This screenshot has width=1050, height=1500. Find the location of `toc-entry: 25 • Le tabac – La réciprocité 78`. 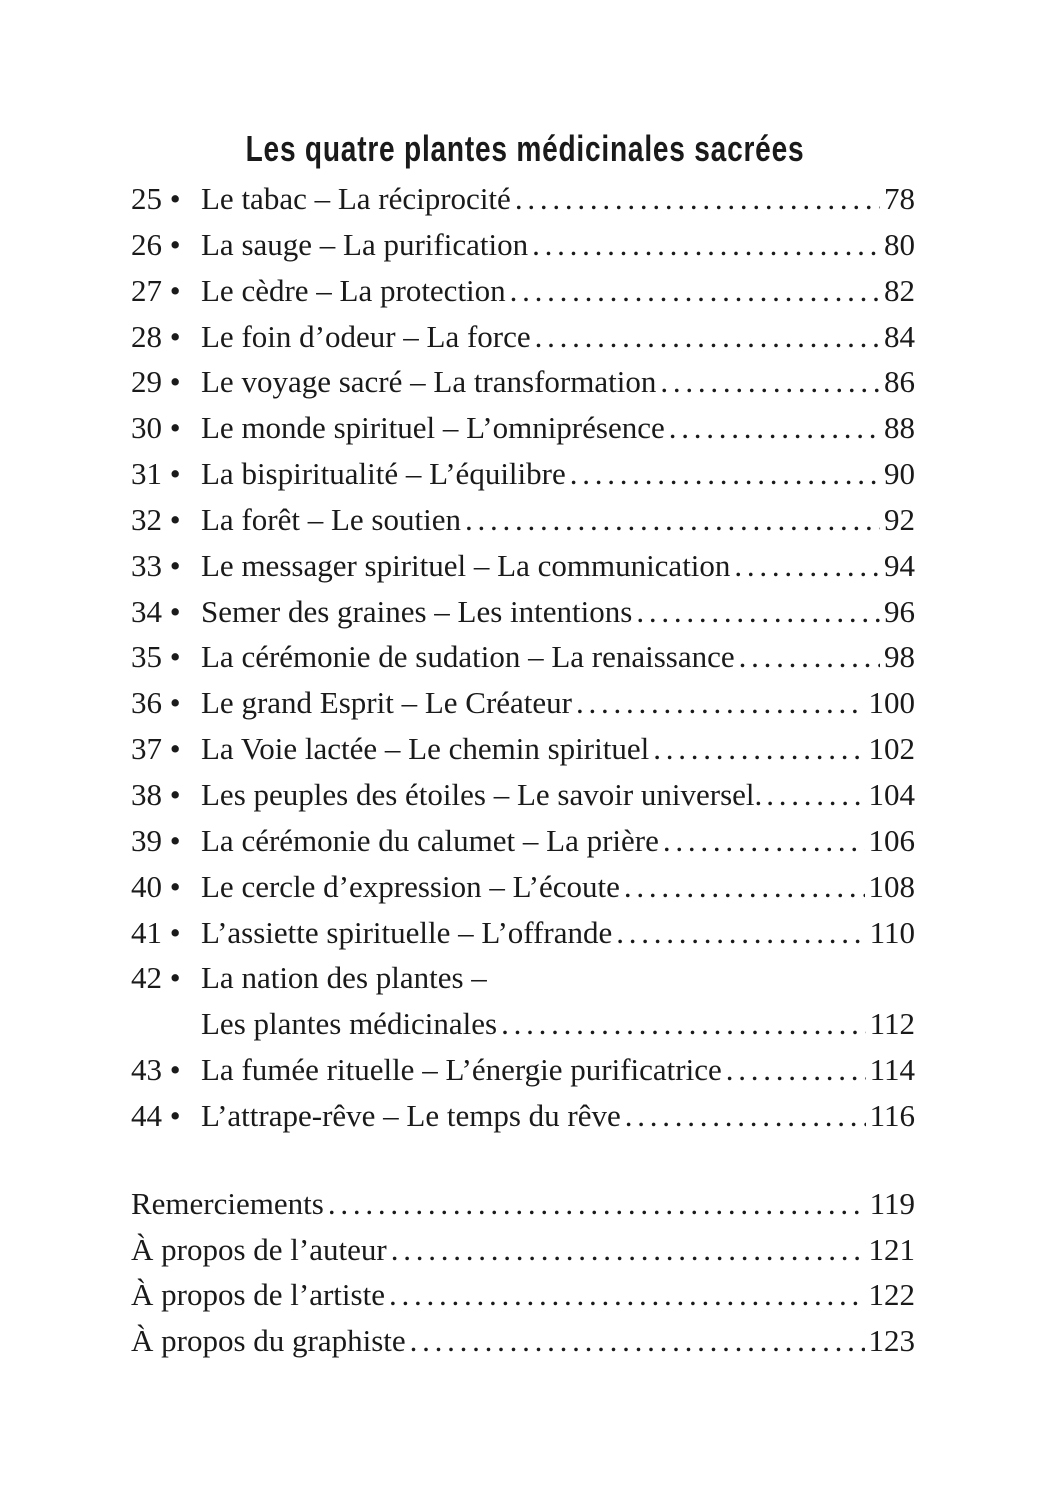

toc-entry: 25 • Le tabac – La réciprocité 78 is located at coordinates (523, 199).